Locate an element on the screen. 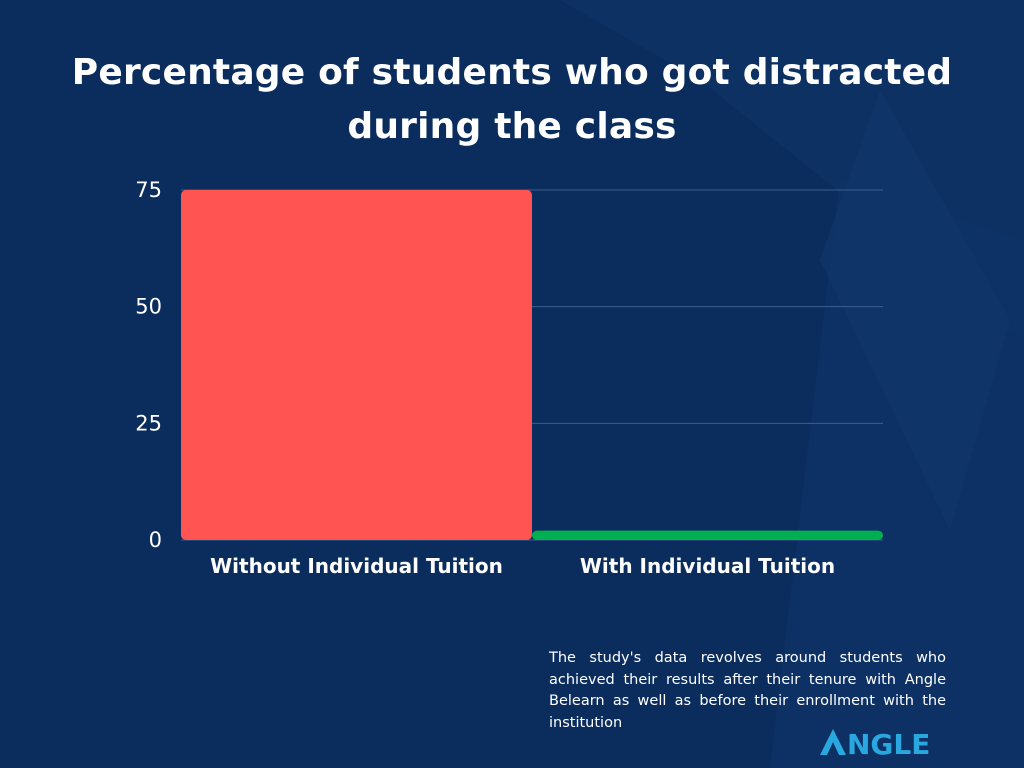  y-tick-label: 25 is located at coordinates (148, 423).